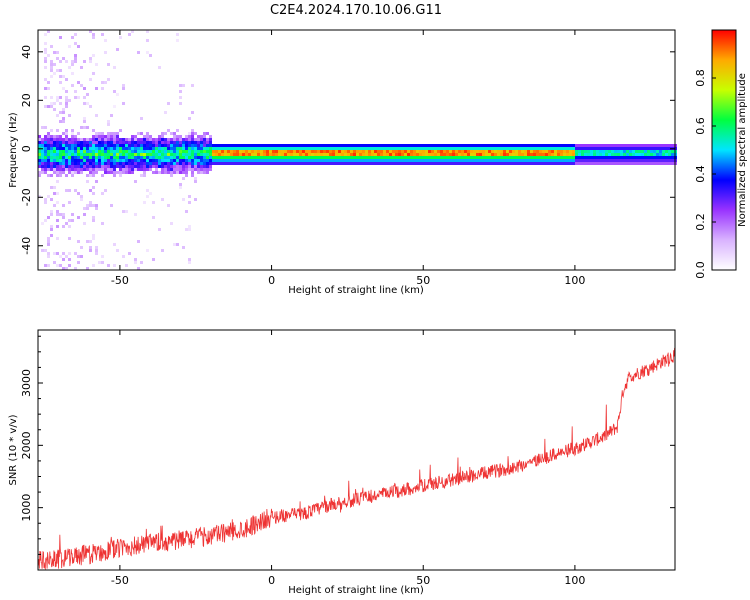 The height and width of the screenshot is (600, 750). What do you see at coordinates (356, 290) in the screenshot?
I see `spectrogram-x-label: Height of straight line (km)` at bounding box center [356, 290].